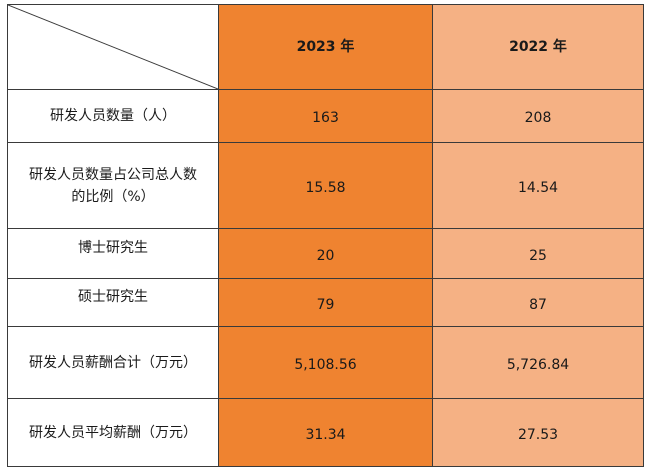 Image resolution: width=650 pixels, height=470 pixels. I want to click on row-label-text: 博士研究生, so click(113, 247).